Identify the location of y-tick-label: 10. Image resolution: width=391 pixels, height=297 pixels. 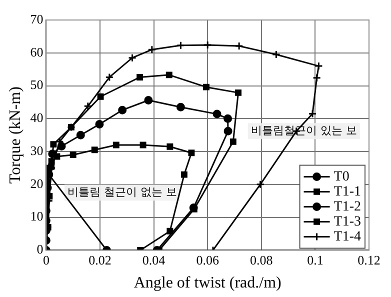
(37, 216).